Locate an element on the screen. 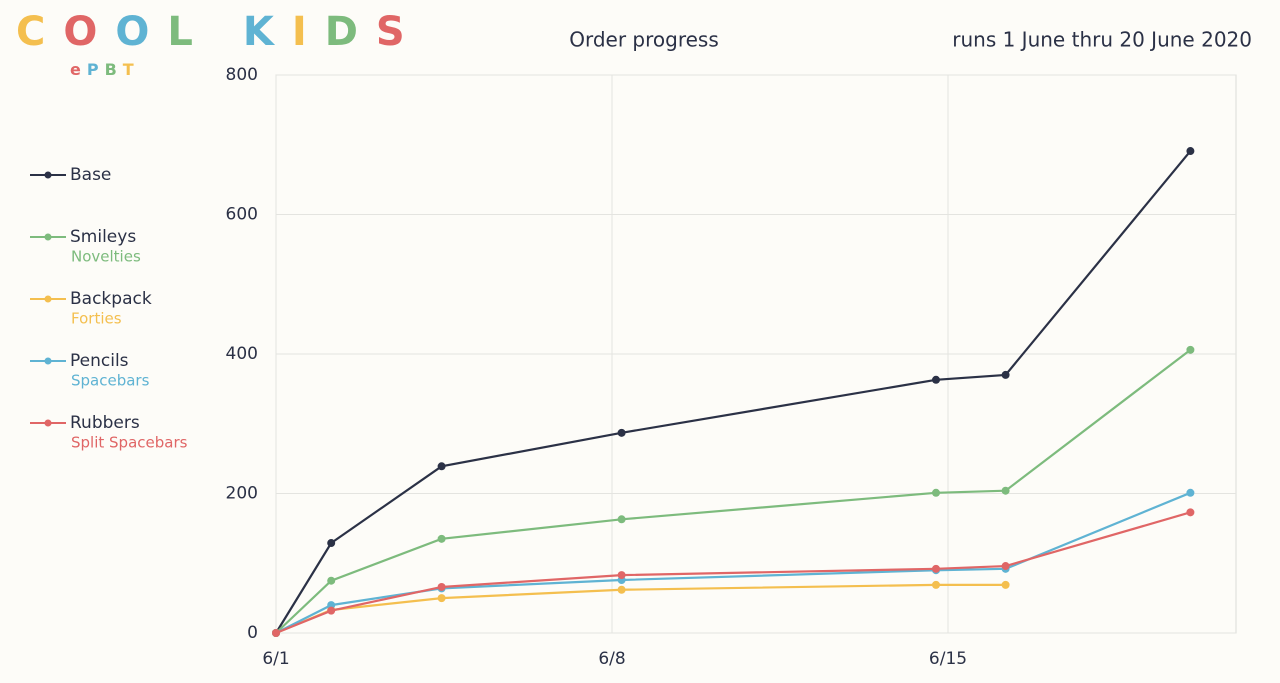 The height and width of the screenshot is (683, 1280). y-tick-label: 400 is located at coordinates (242, 354).